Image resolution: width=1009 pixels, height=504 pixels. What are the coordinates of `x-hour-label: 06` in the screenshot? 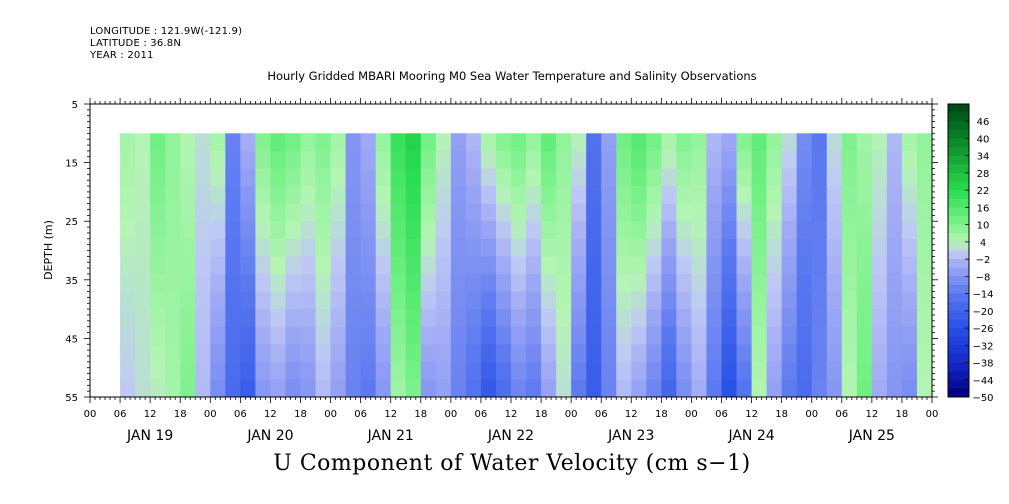 It's located at (601, 414).